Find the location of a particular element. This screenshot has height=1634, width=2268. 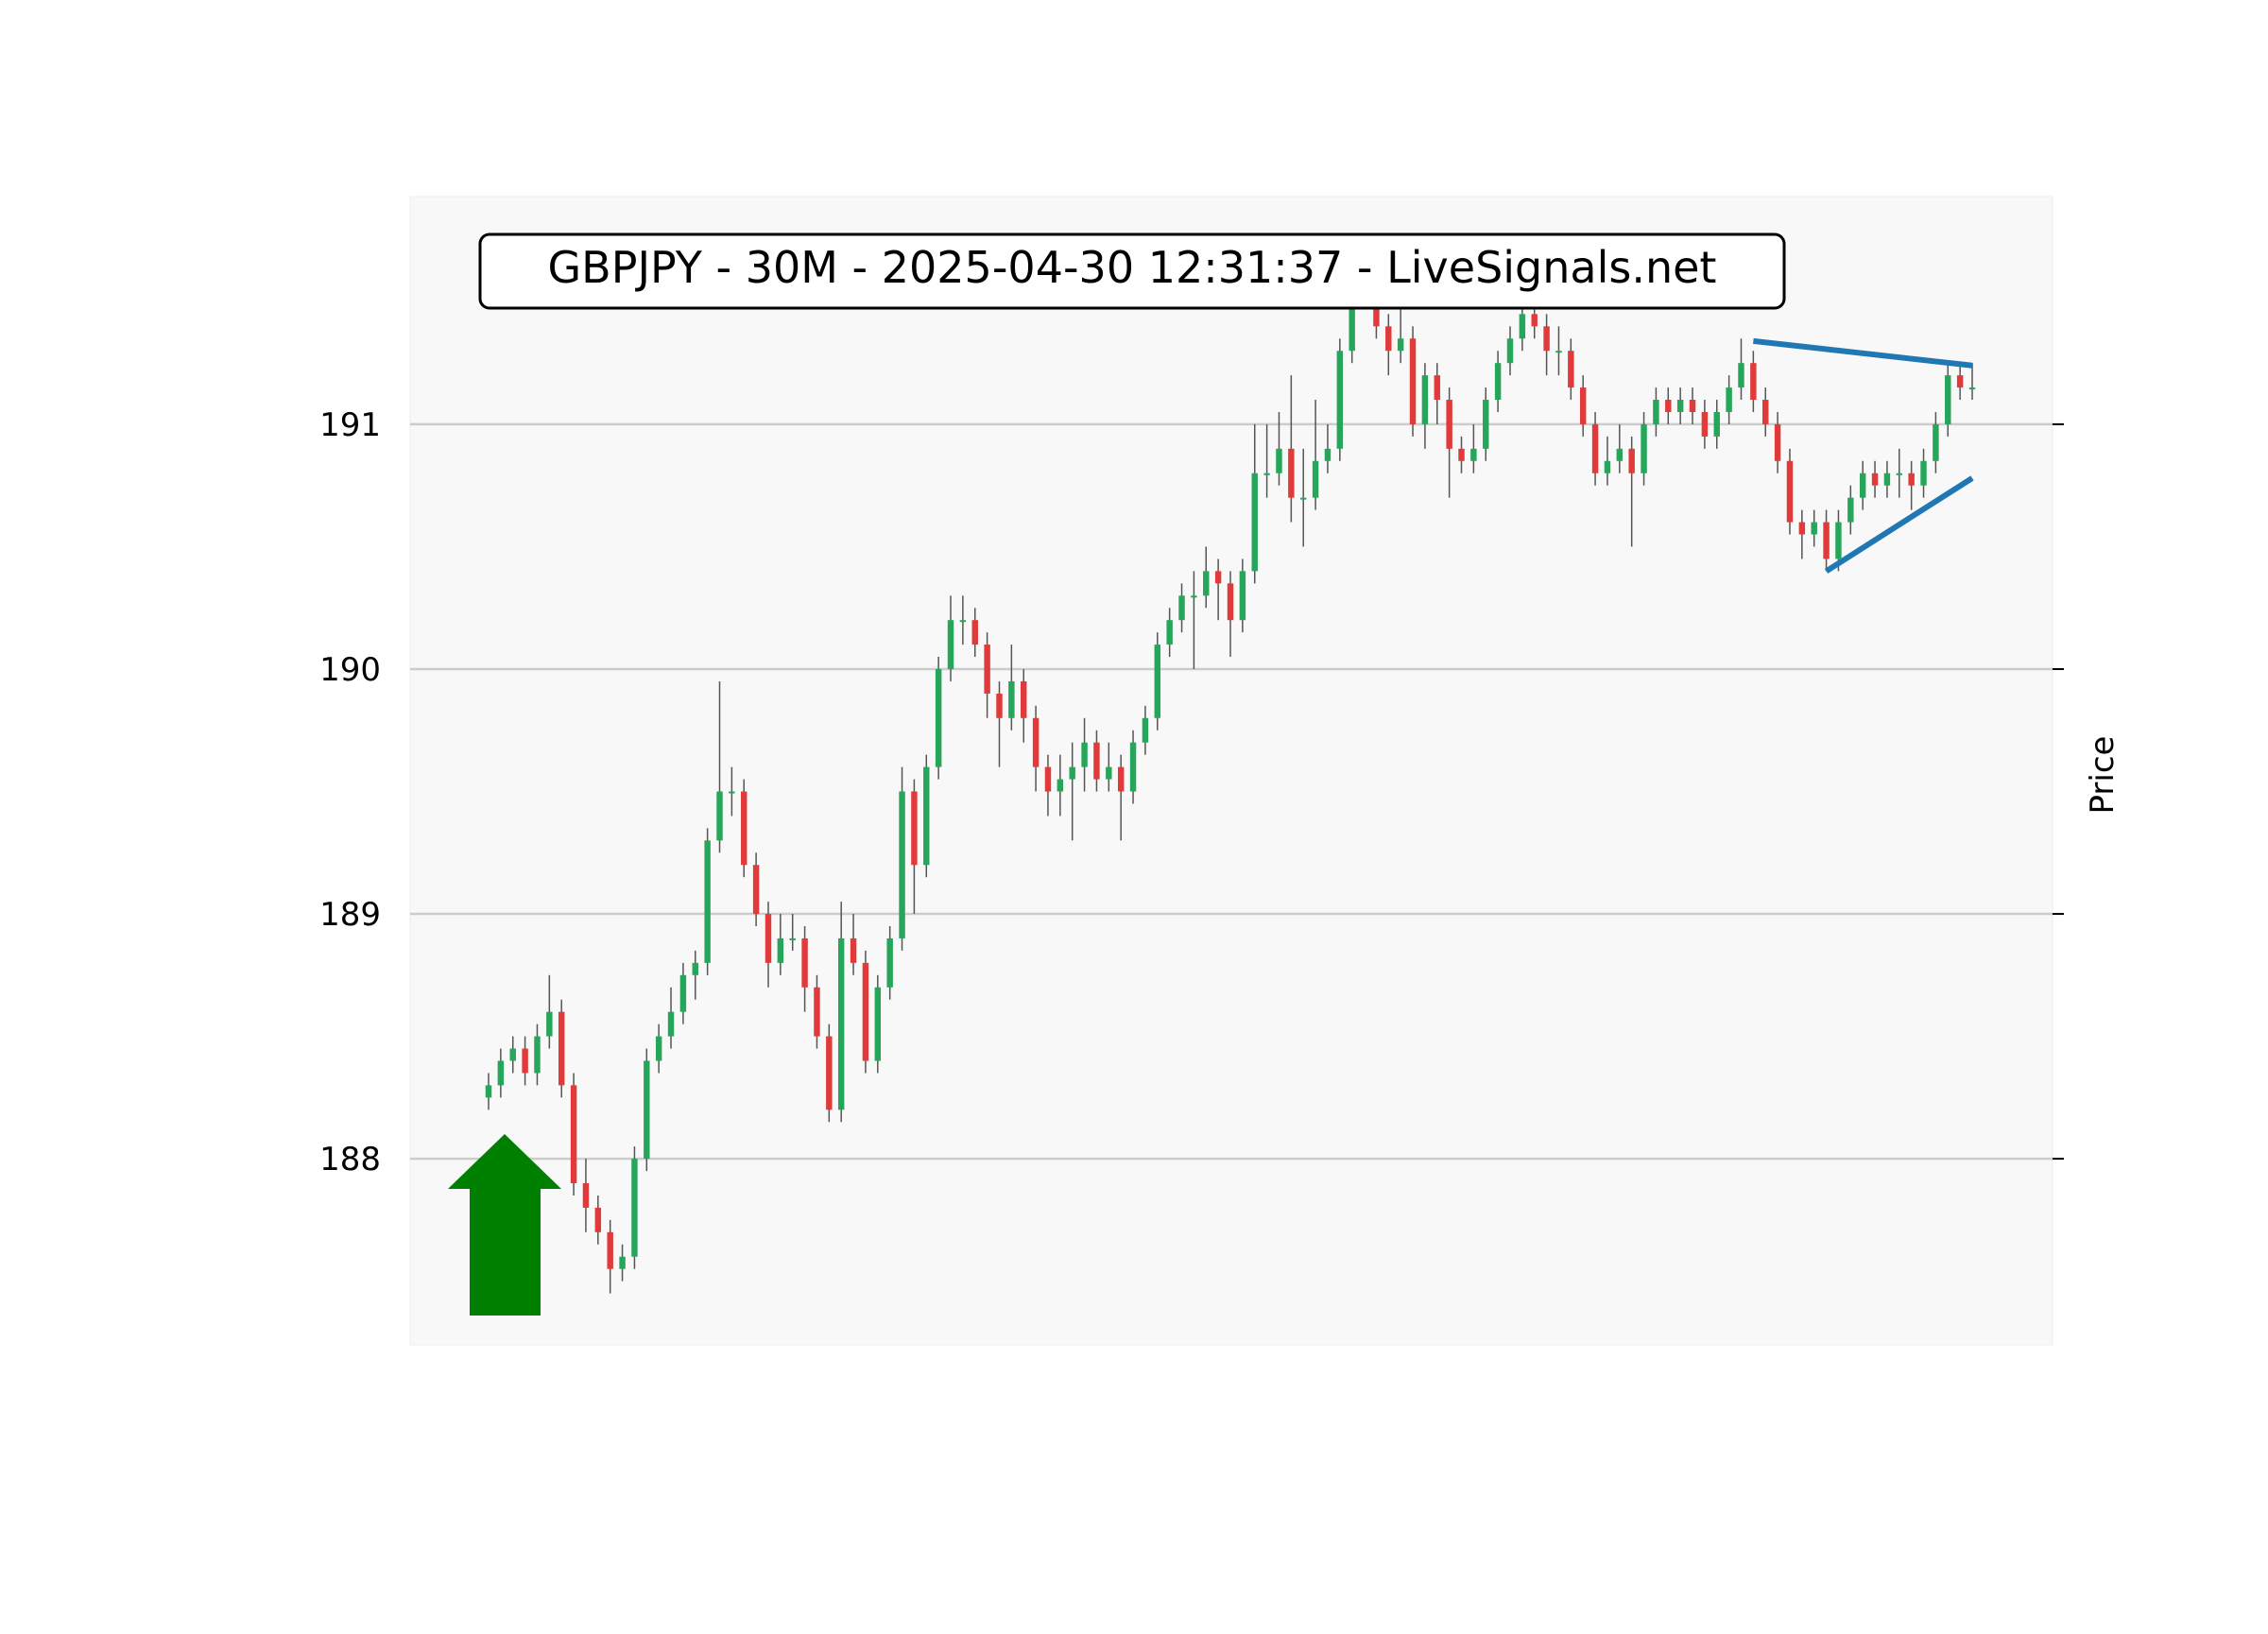

trend-line is located at coordinates (1899, 524).